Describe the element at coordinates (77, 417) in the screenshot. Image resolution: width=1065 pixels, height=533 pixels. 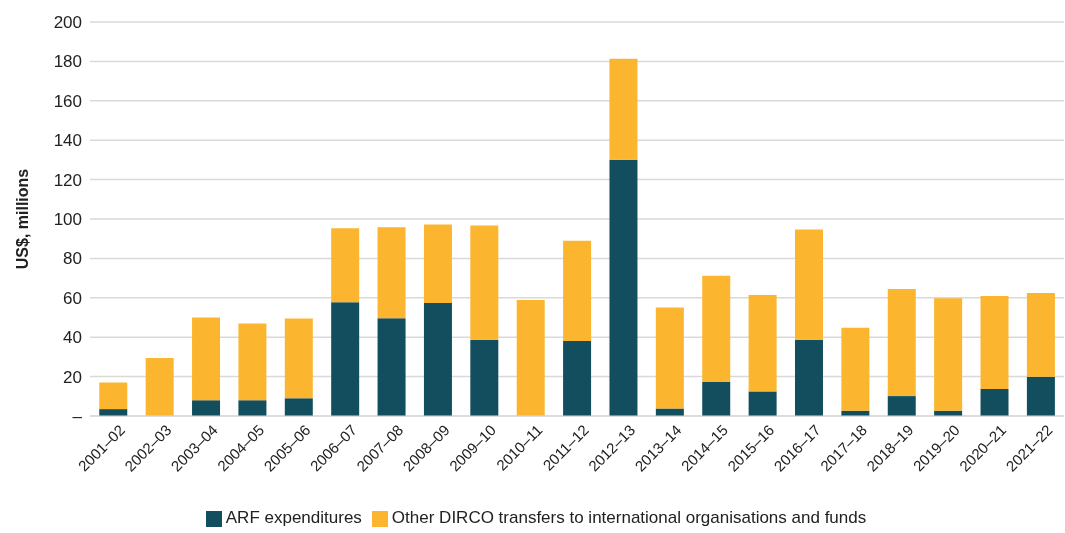
I see `y-tick-label: –` at that location.